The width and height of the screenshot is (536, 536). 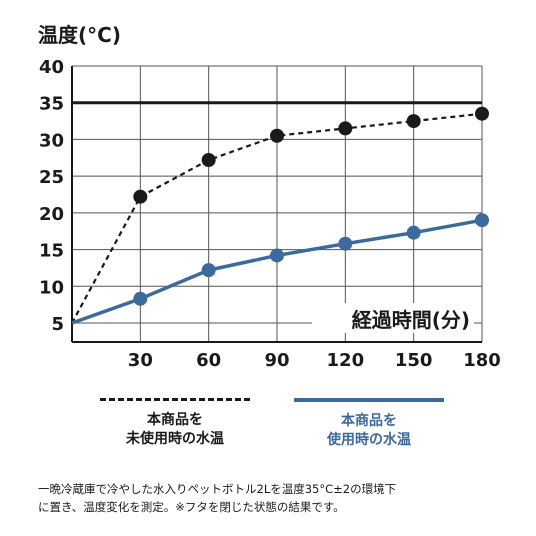 I want to click on y-tick-label: 35, so click(x=51, y=104).